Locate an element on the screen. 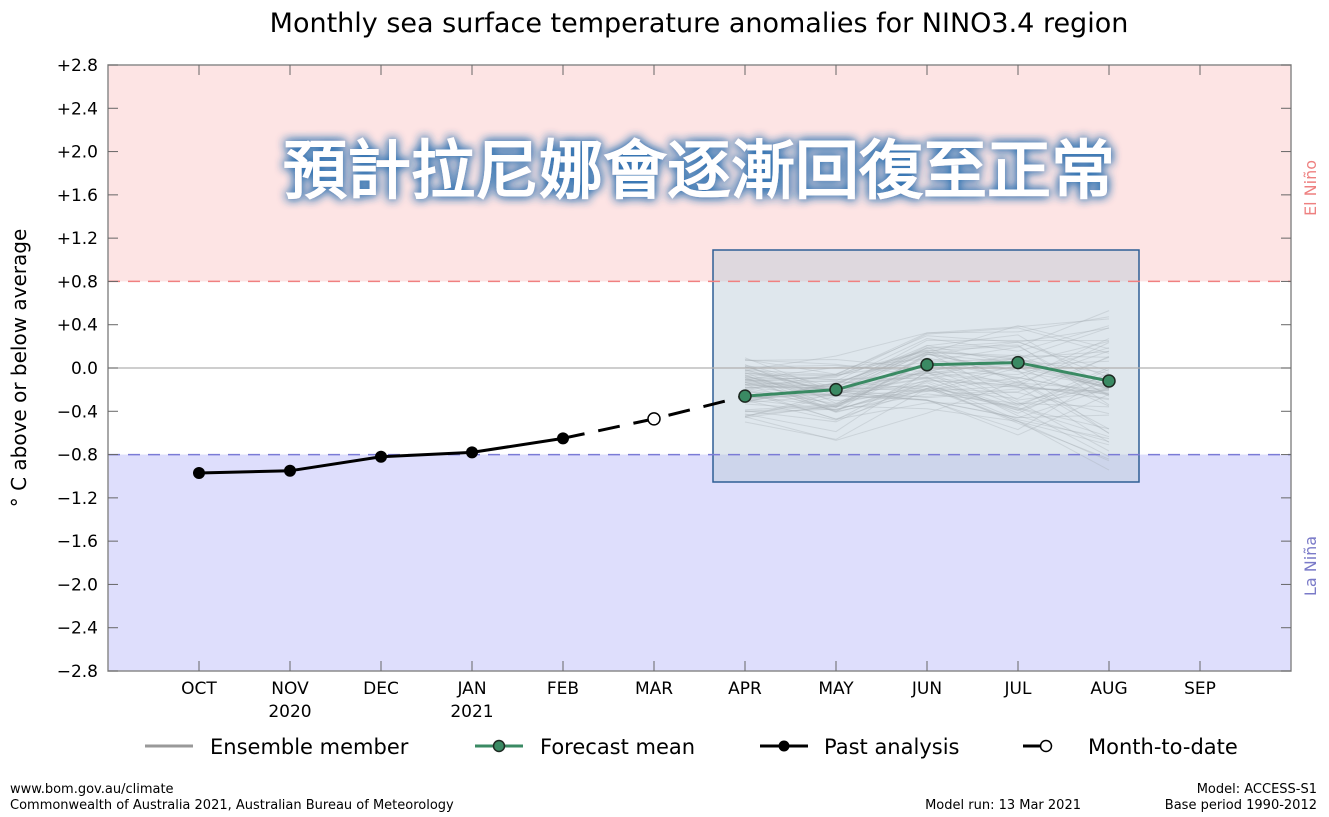 The height and width of the screenshot is (817, 1329). y-tick-label: +2.8 is located at coordinates (77, 66).